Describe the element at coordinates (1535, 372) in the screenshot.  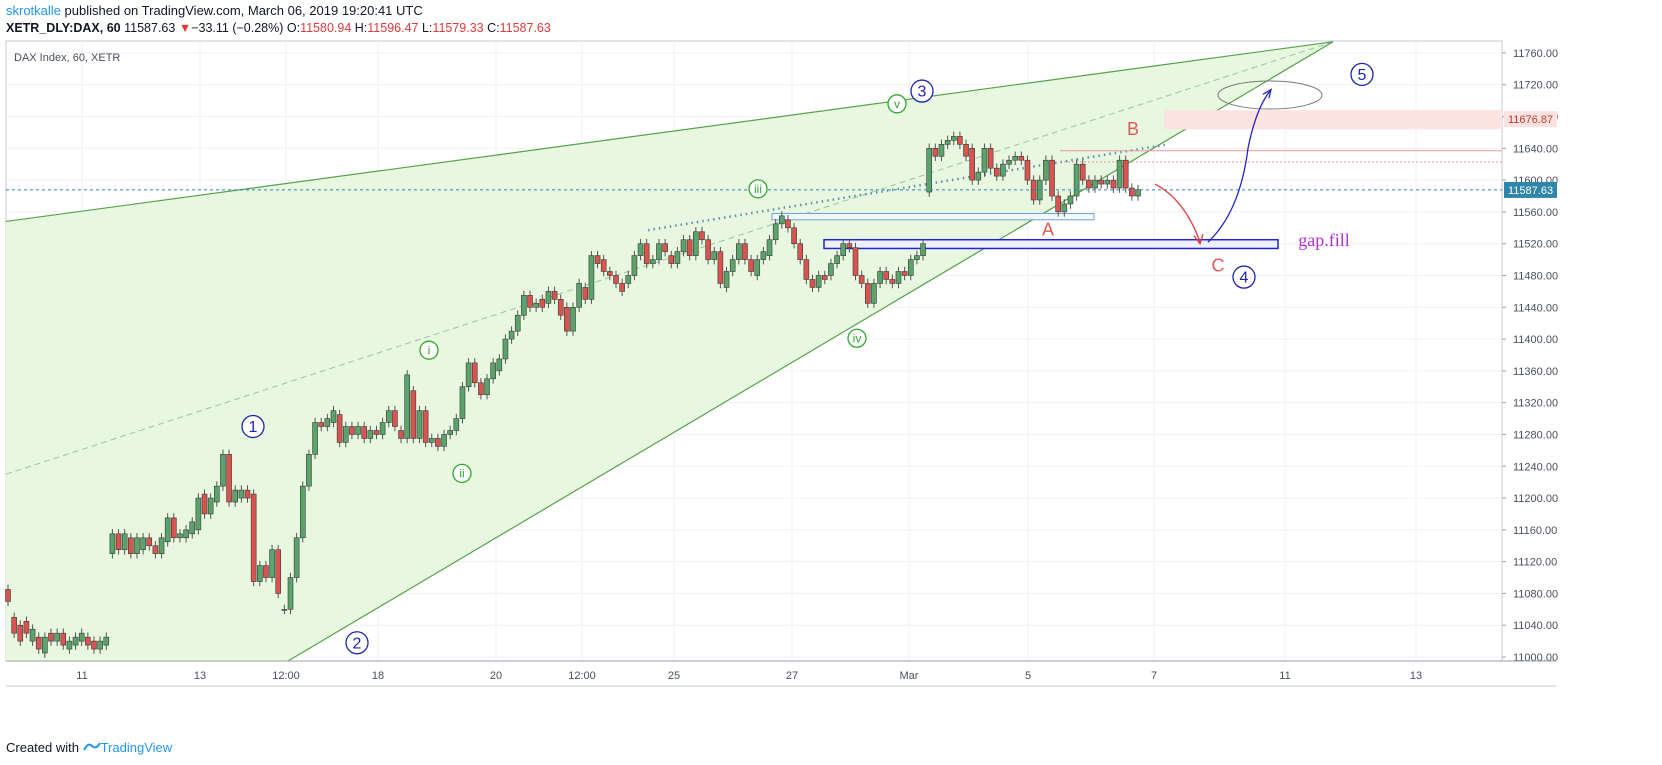
I see `y-tick-label: 11360.00` at that location.